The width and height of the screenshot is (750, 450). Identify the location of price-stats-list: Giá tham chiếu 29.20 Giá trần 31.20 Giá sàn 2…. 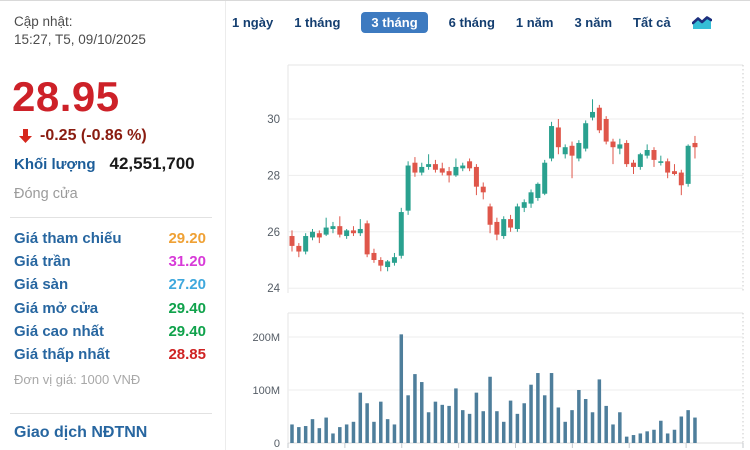
(110, 296).